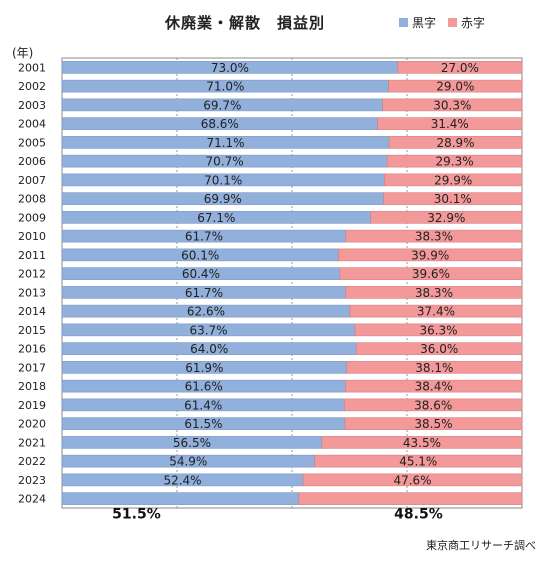  I want to click on bar-loss-2008, so click(453, 198).